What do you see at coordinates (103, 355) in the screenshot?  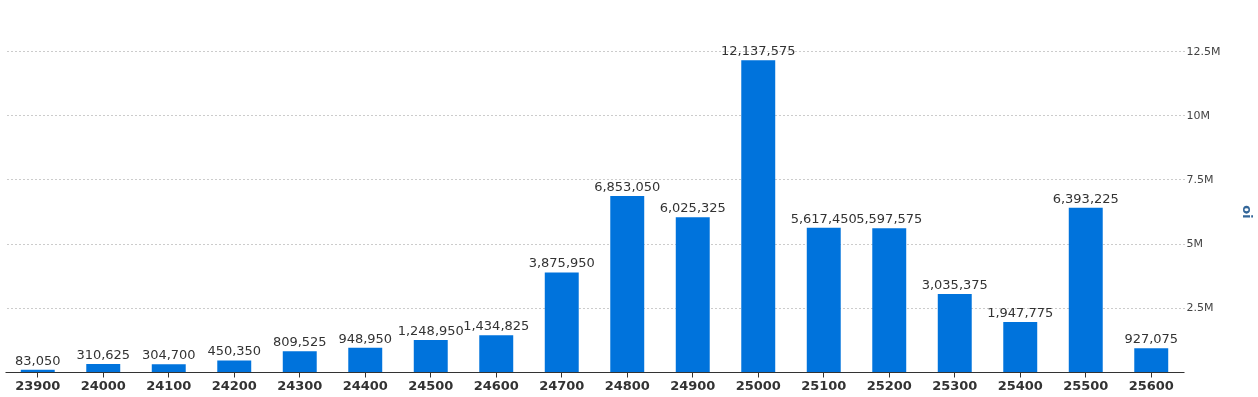 I see `data-label: 310,625` at bounding box center [103, 355].